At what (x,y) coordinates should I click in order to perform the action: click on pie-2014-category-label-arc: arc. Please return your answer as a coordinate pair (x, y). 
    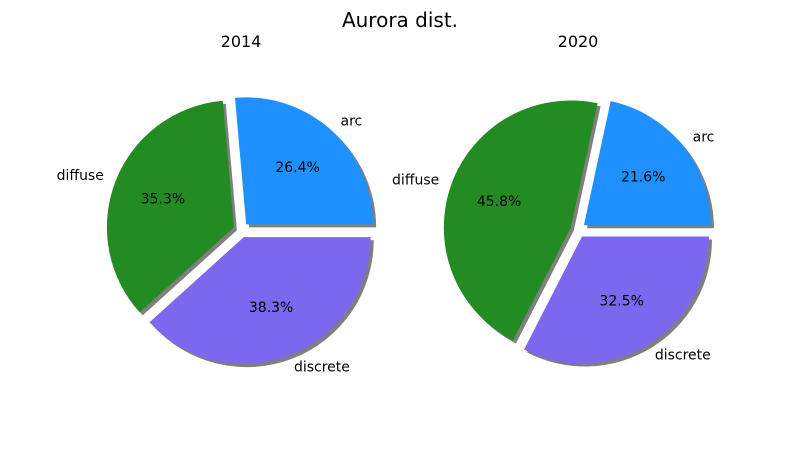
    Looking at the image, I should click on (351, 121).